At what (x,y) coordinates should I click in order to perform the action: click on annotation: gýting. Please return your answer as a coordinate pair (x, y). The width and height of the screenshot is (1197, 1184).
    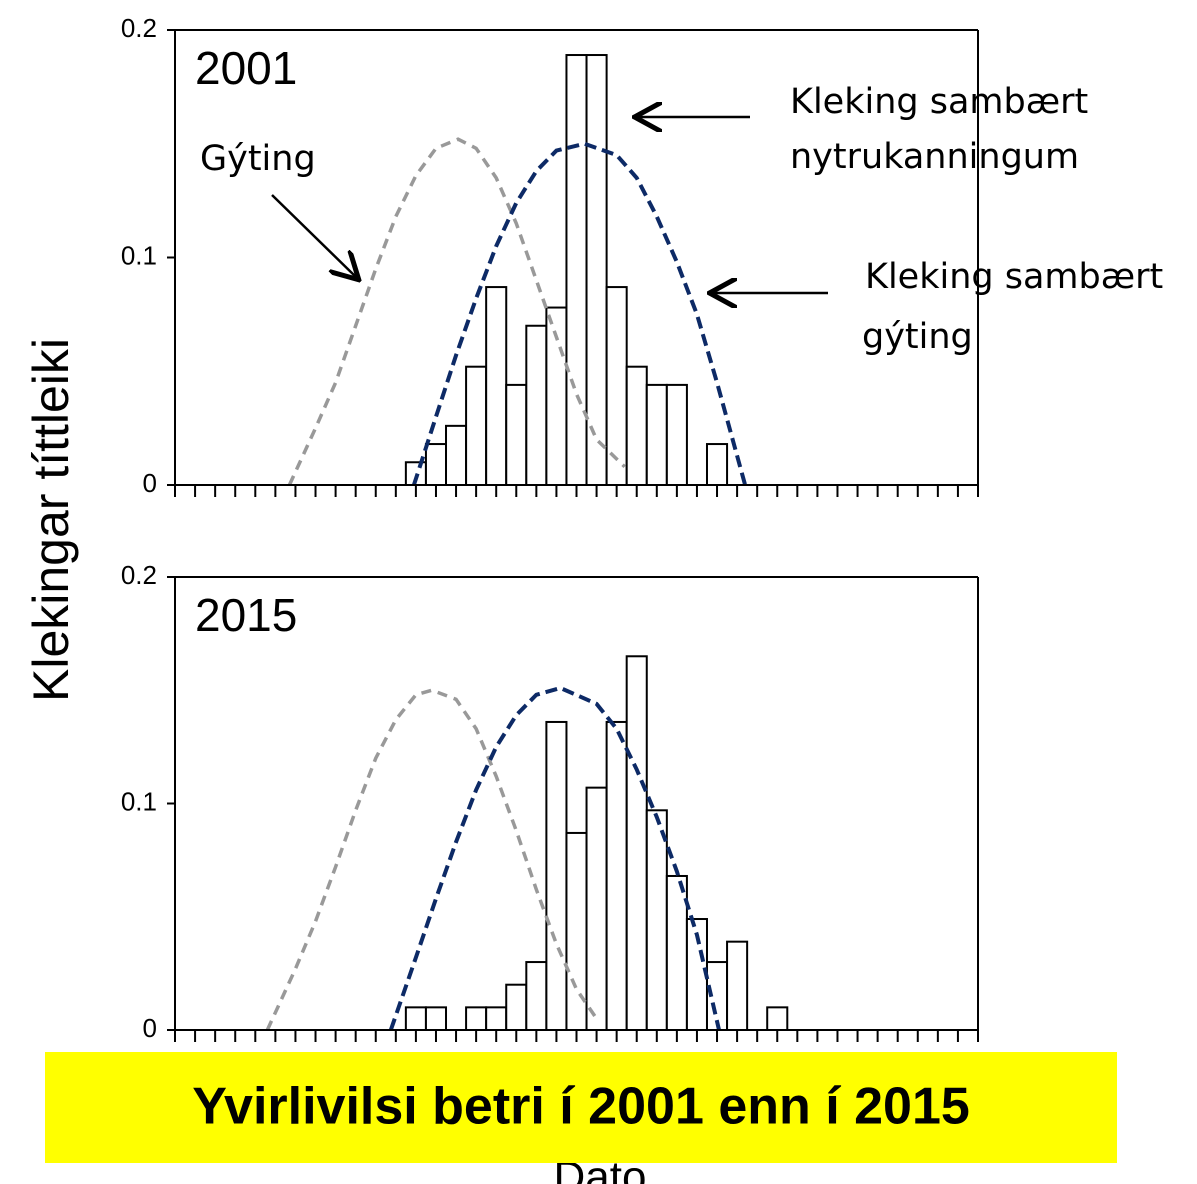
    Looking at the image, I should click on (917, 337).